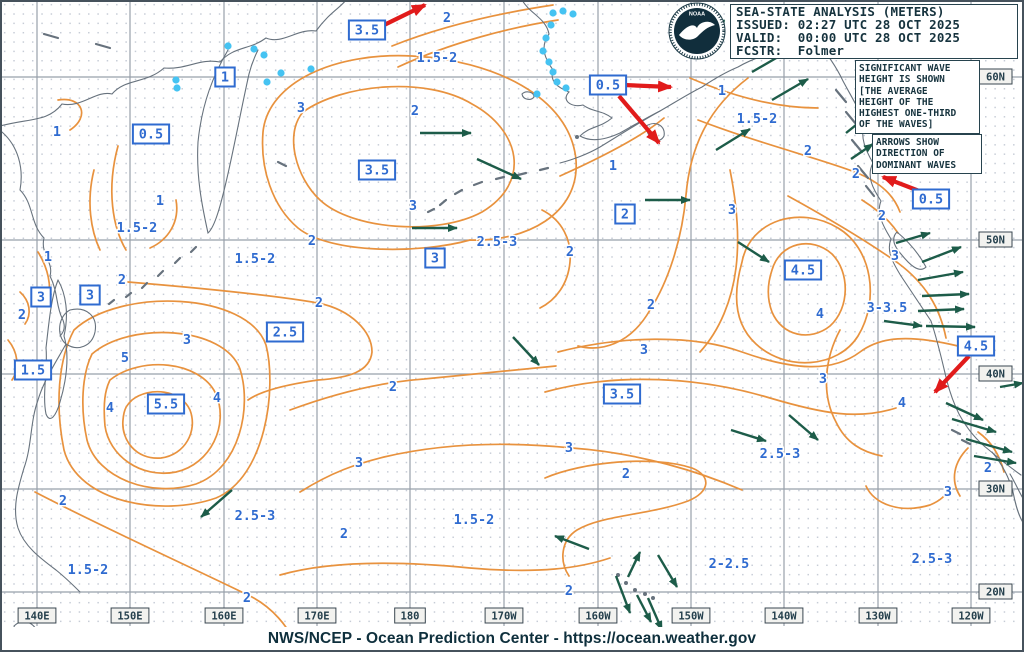 The height and width of the screenshot is (652, 1024). I want to click on latitude-label: 60N, so click(995, 78).